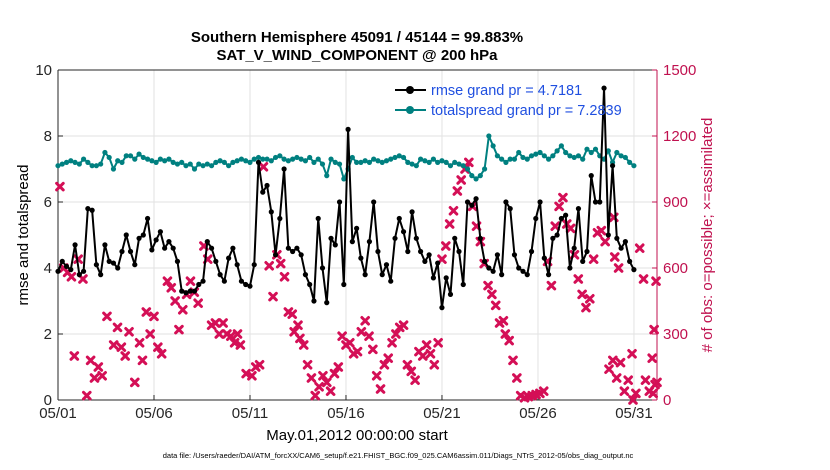 This screenshot has width=830, height=470. What do you see at coordinates (675, 268) in the screenshot?
I see `y2-tick-label: 600` at bounding box center [675, 268].